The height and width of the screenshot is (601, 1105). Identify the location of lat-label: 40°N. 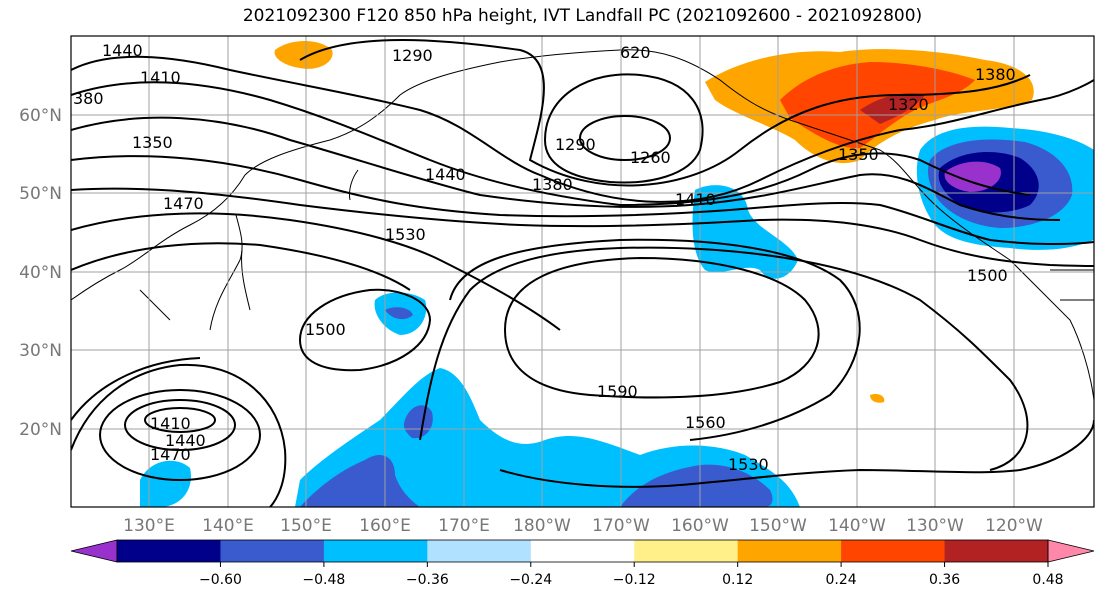
(40, 273).